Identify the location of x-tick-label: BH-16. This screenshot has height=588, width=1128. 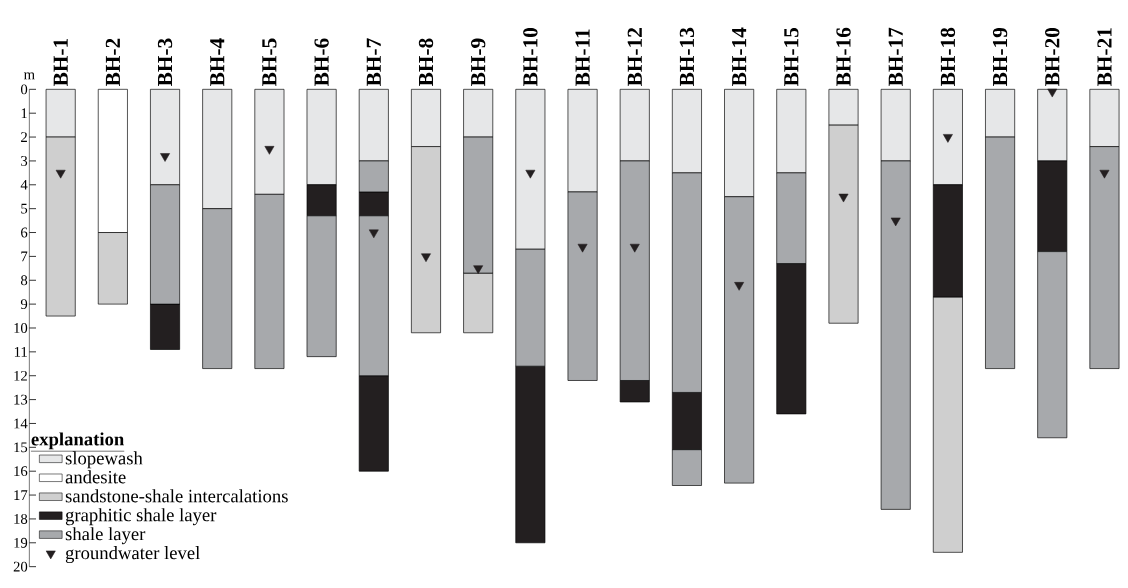
(843, 57).